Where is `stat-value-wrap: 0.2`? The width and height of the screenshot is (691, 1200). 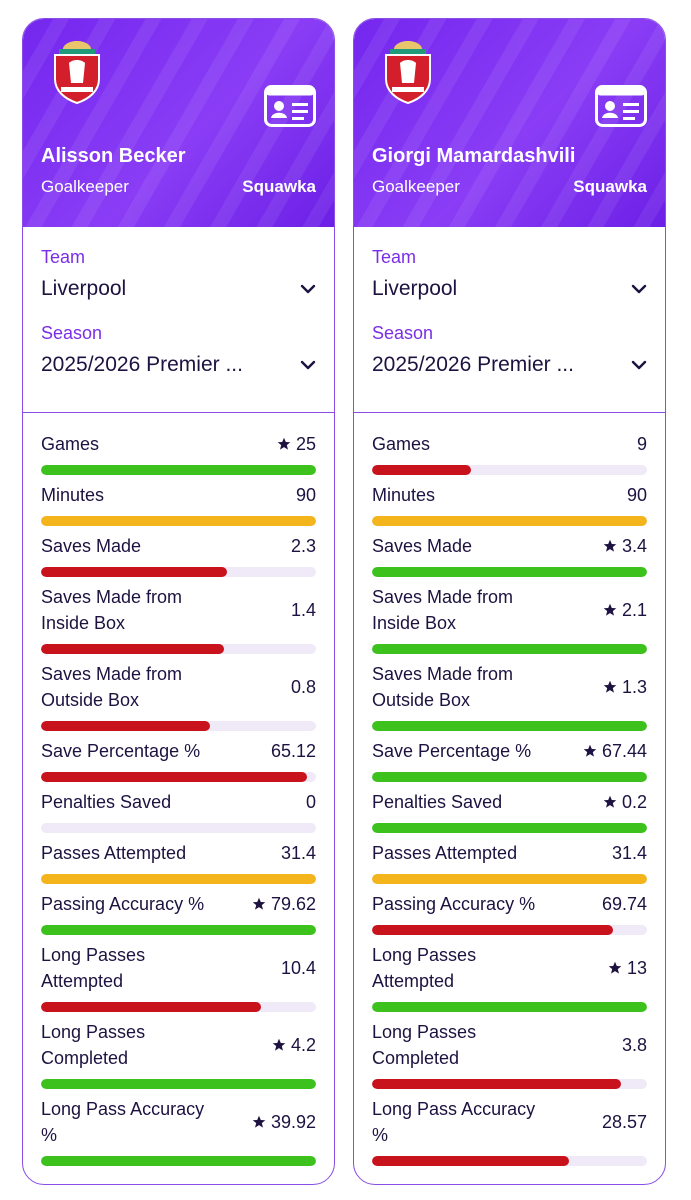
stat-value-wrap: 0.2 is located at coordinates (625, 802).